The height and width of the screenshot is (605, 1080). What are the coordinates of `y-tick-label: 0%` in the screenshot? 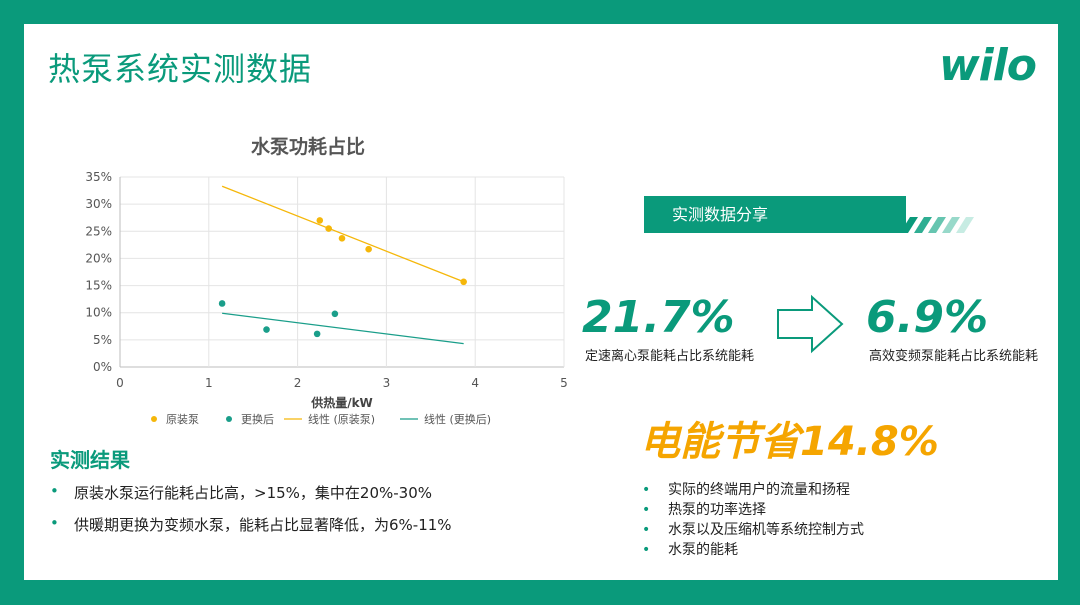 It's located at (102, 367).